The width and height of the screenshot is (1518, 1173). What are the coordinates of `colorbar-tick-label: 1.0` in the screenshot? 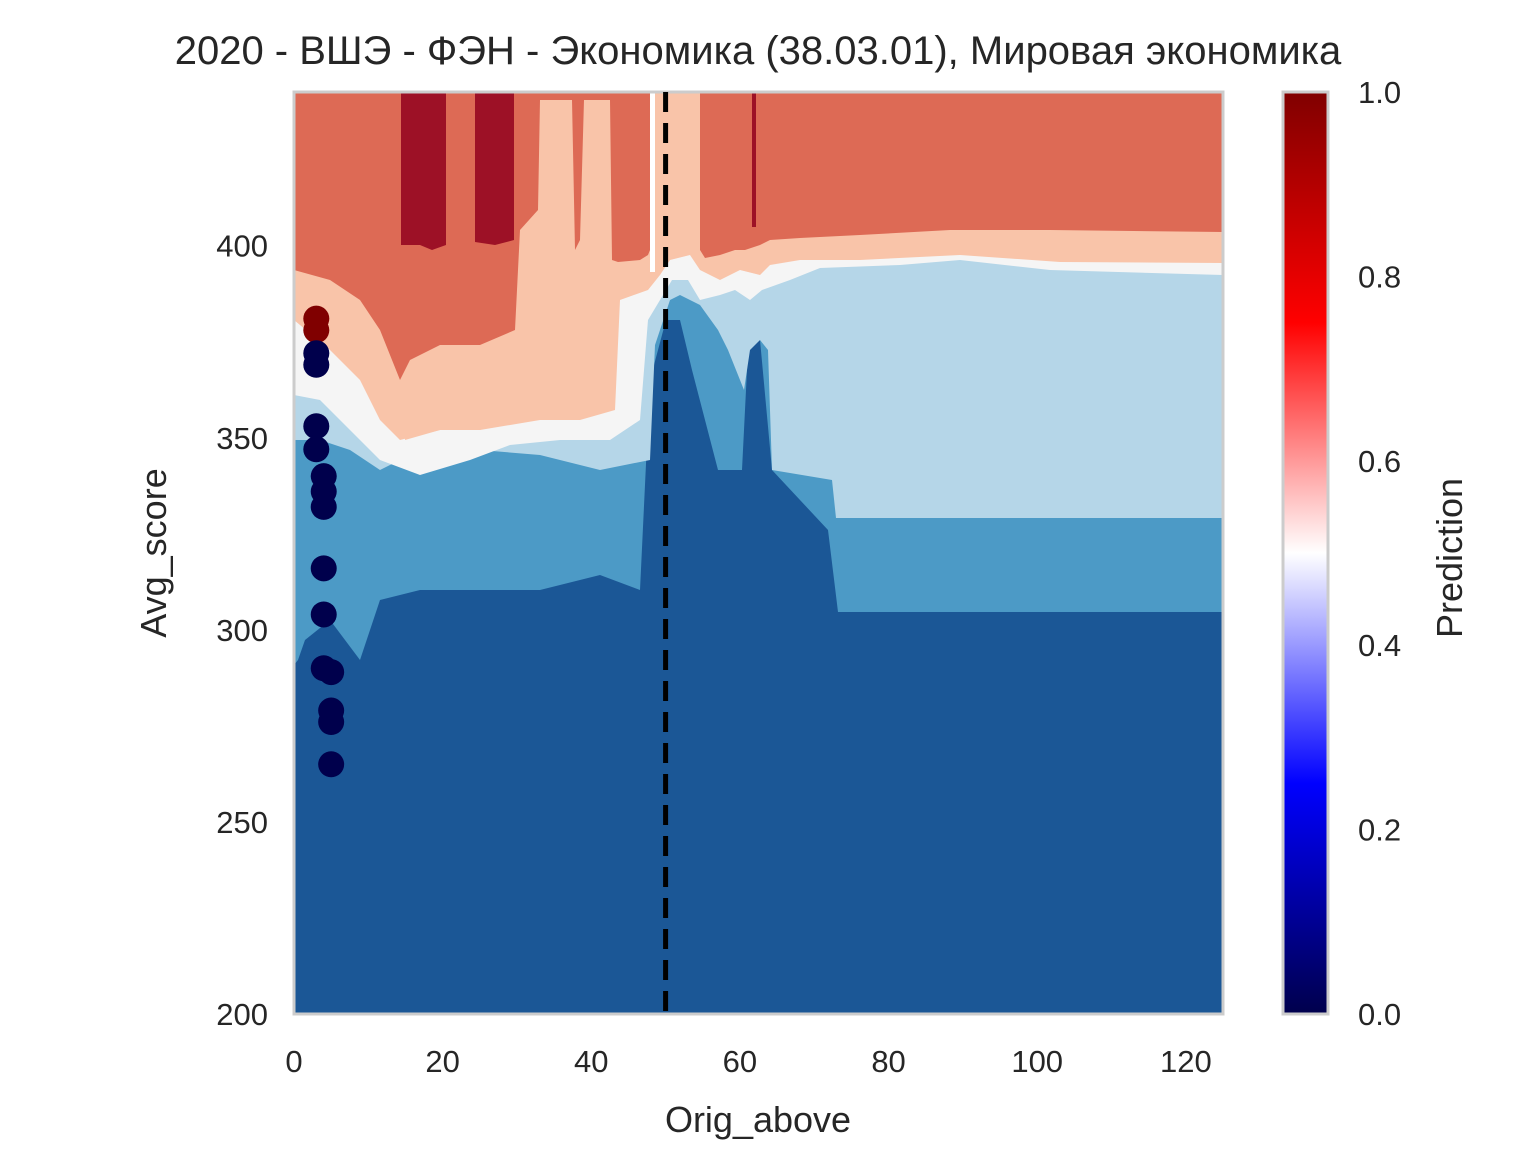 It's located at (1379, 92).